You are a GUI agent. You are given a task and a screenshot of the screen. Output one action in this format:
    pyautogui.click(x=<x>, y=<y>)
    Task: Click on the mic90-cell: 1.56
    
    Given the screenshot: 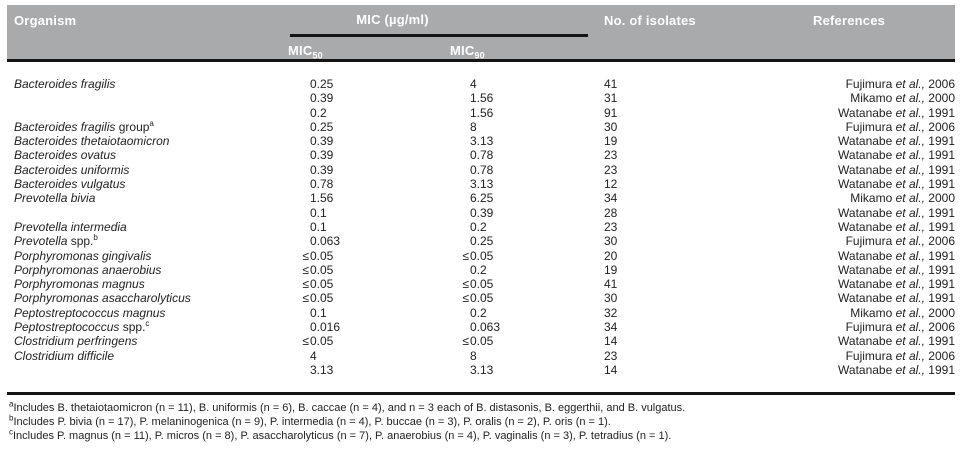 What is the action you would take?
    pyautogui.click(x=482, y=112)
    